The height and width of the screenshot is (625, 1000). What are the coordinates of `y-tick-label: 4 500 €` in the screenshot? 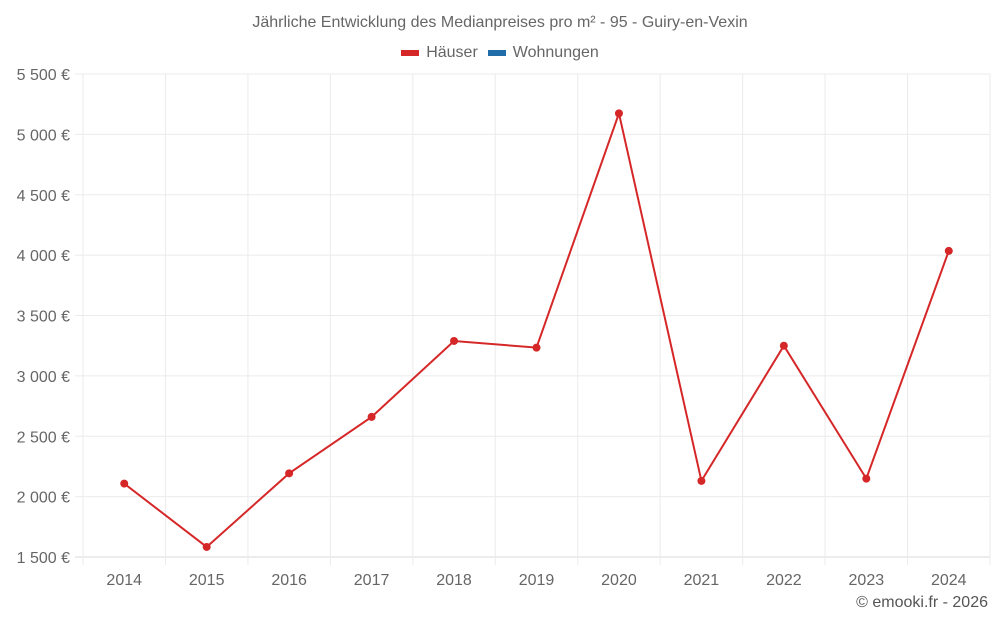 It's located at (43, 196).